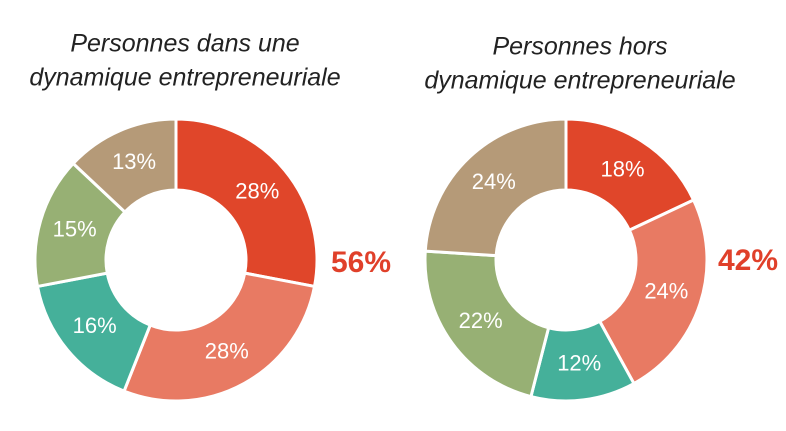  I want to click on slice-label: 12%, so click(579, 362).